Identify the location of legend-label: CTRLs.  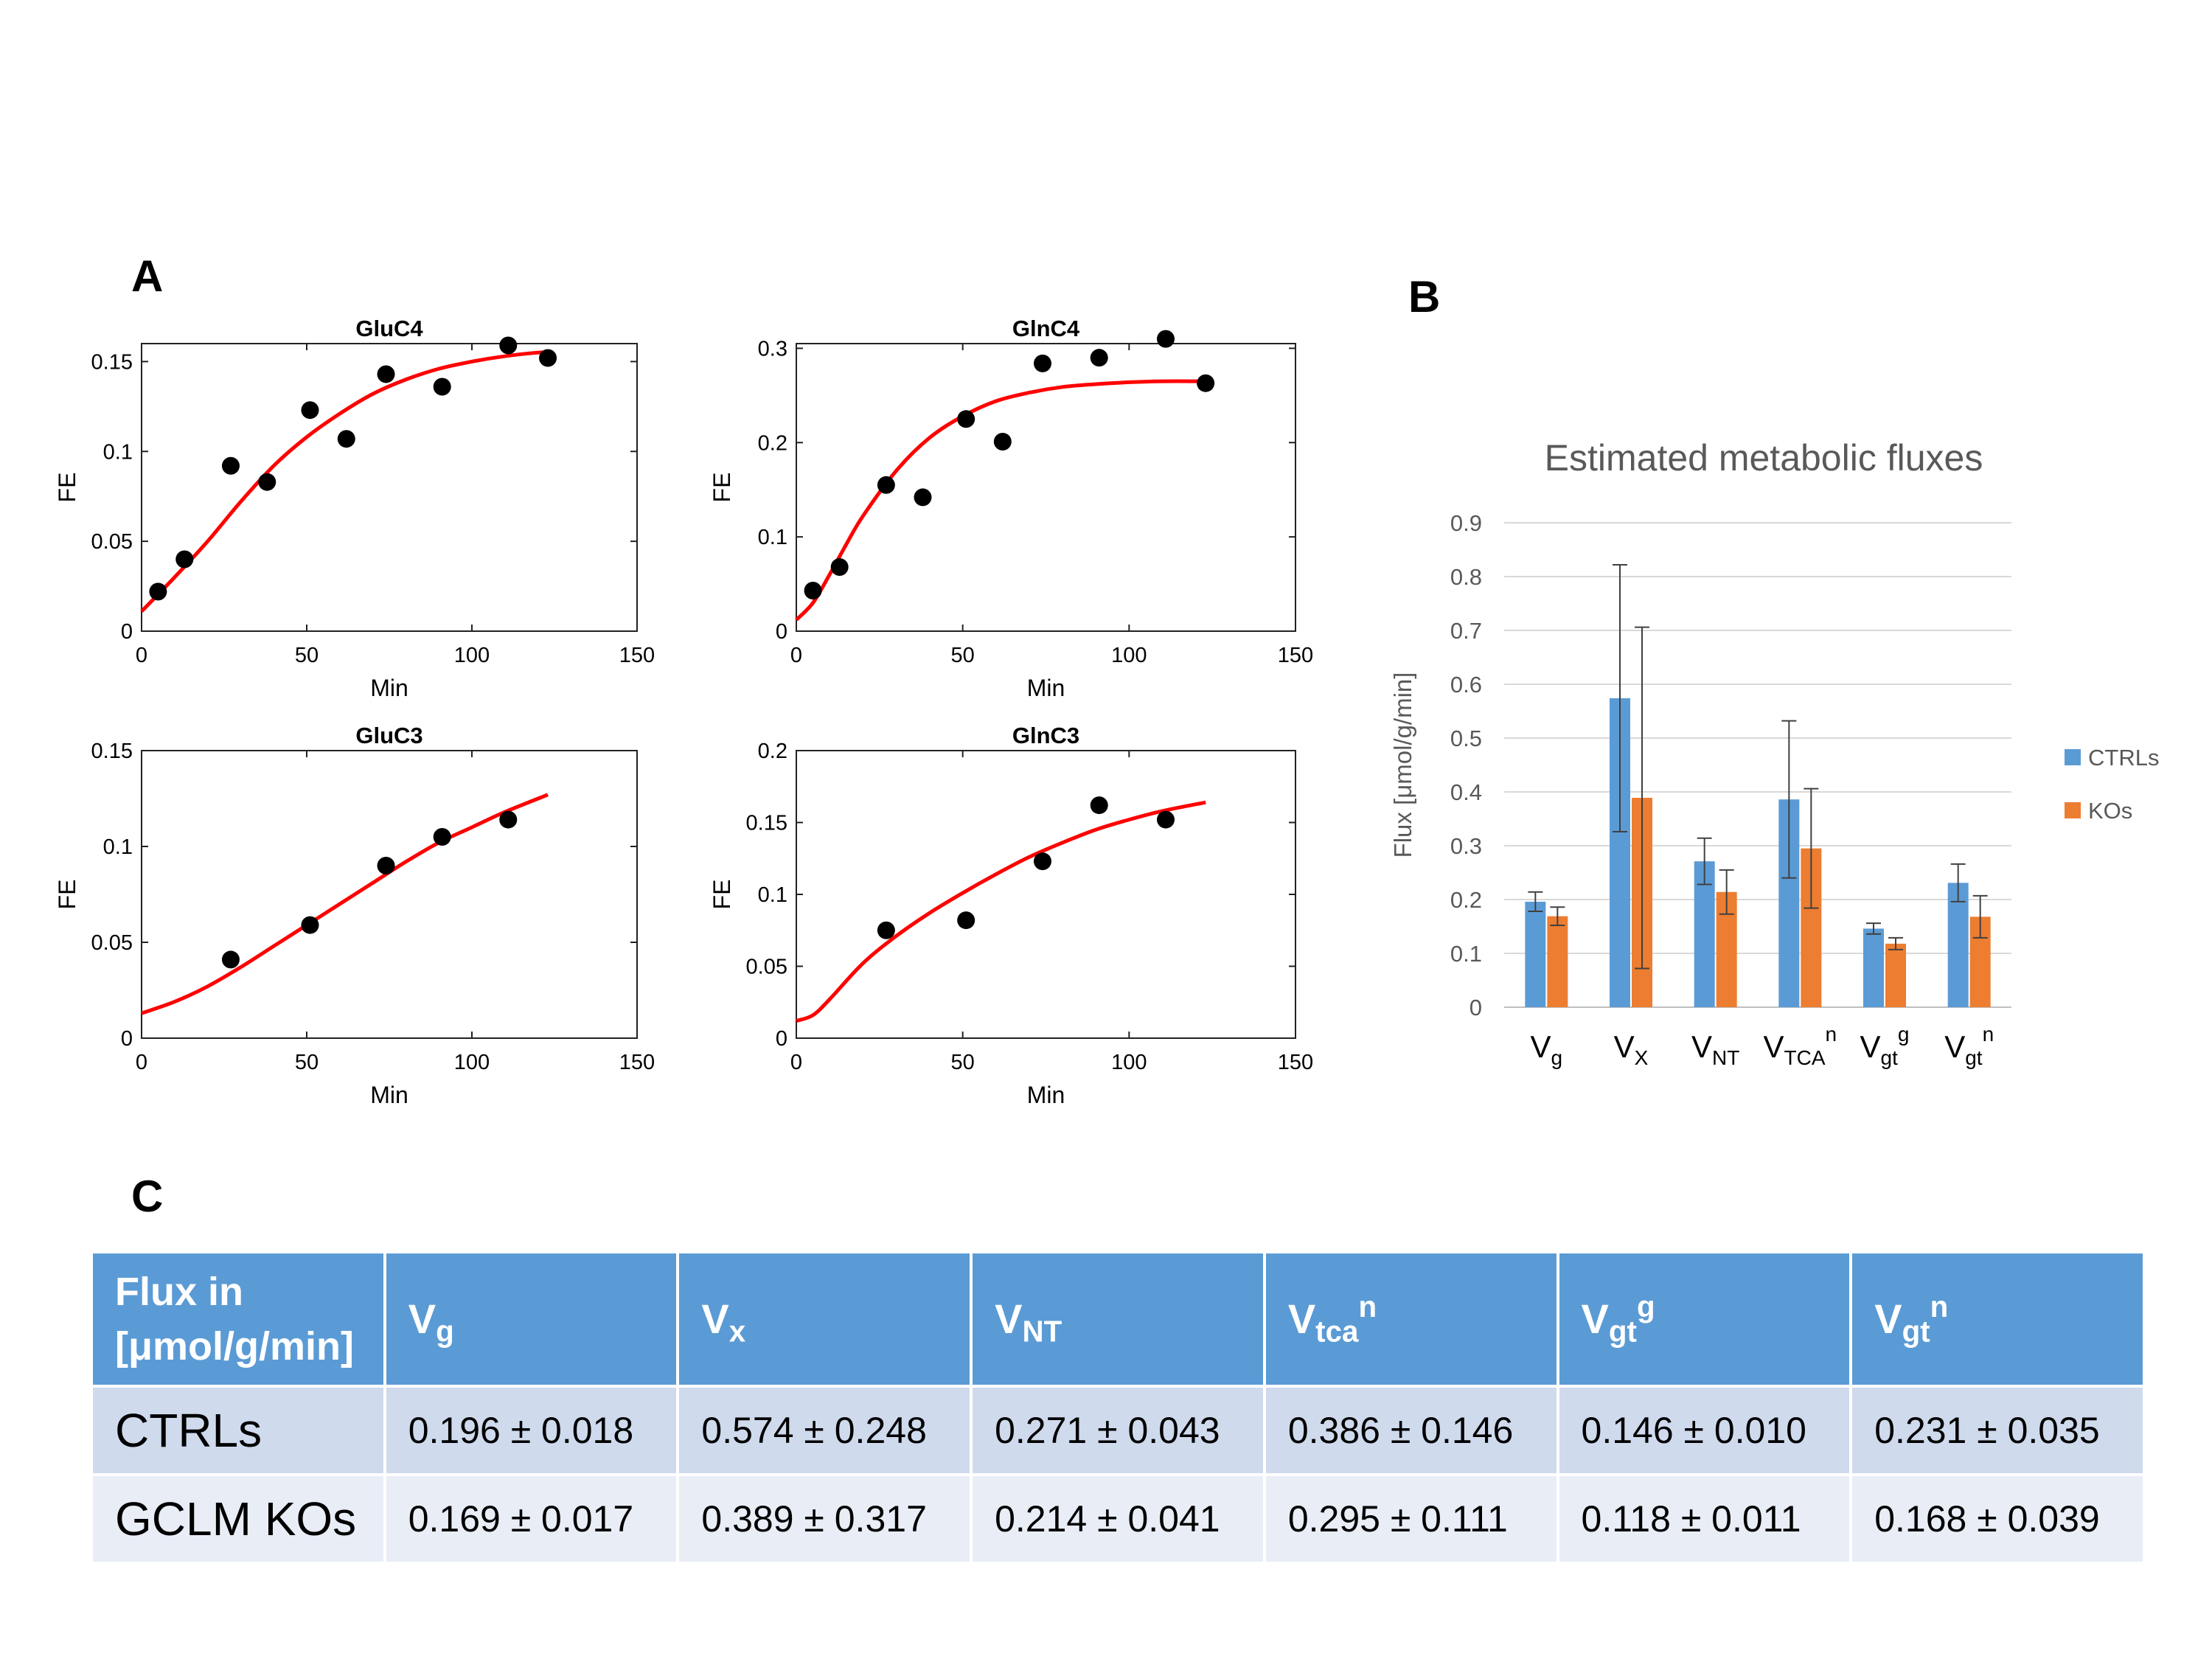
(2123, 758).